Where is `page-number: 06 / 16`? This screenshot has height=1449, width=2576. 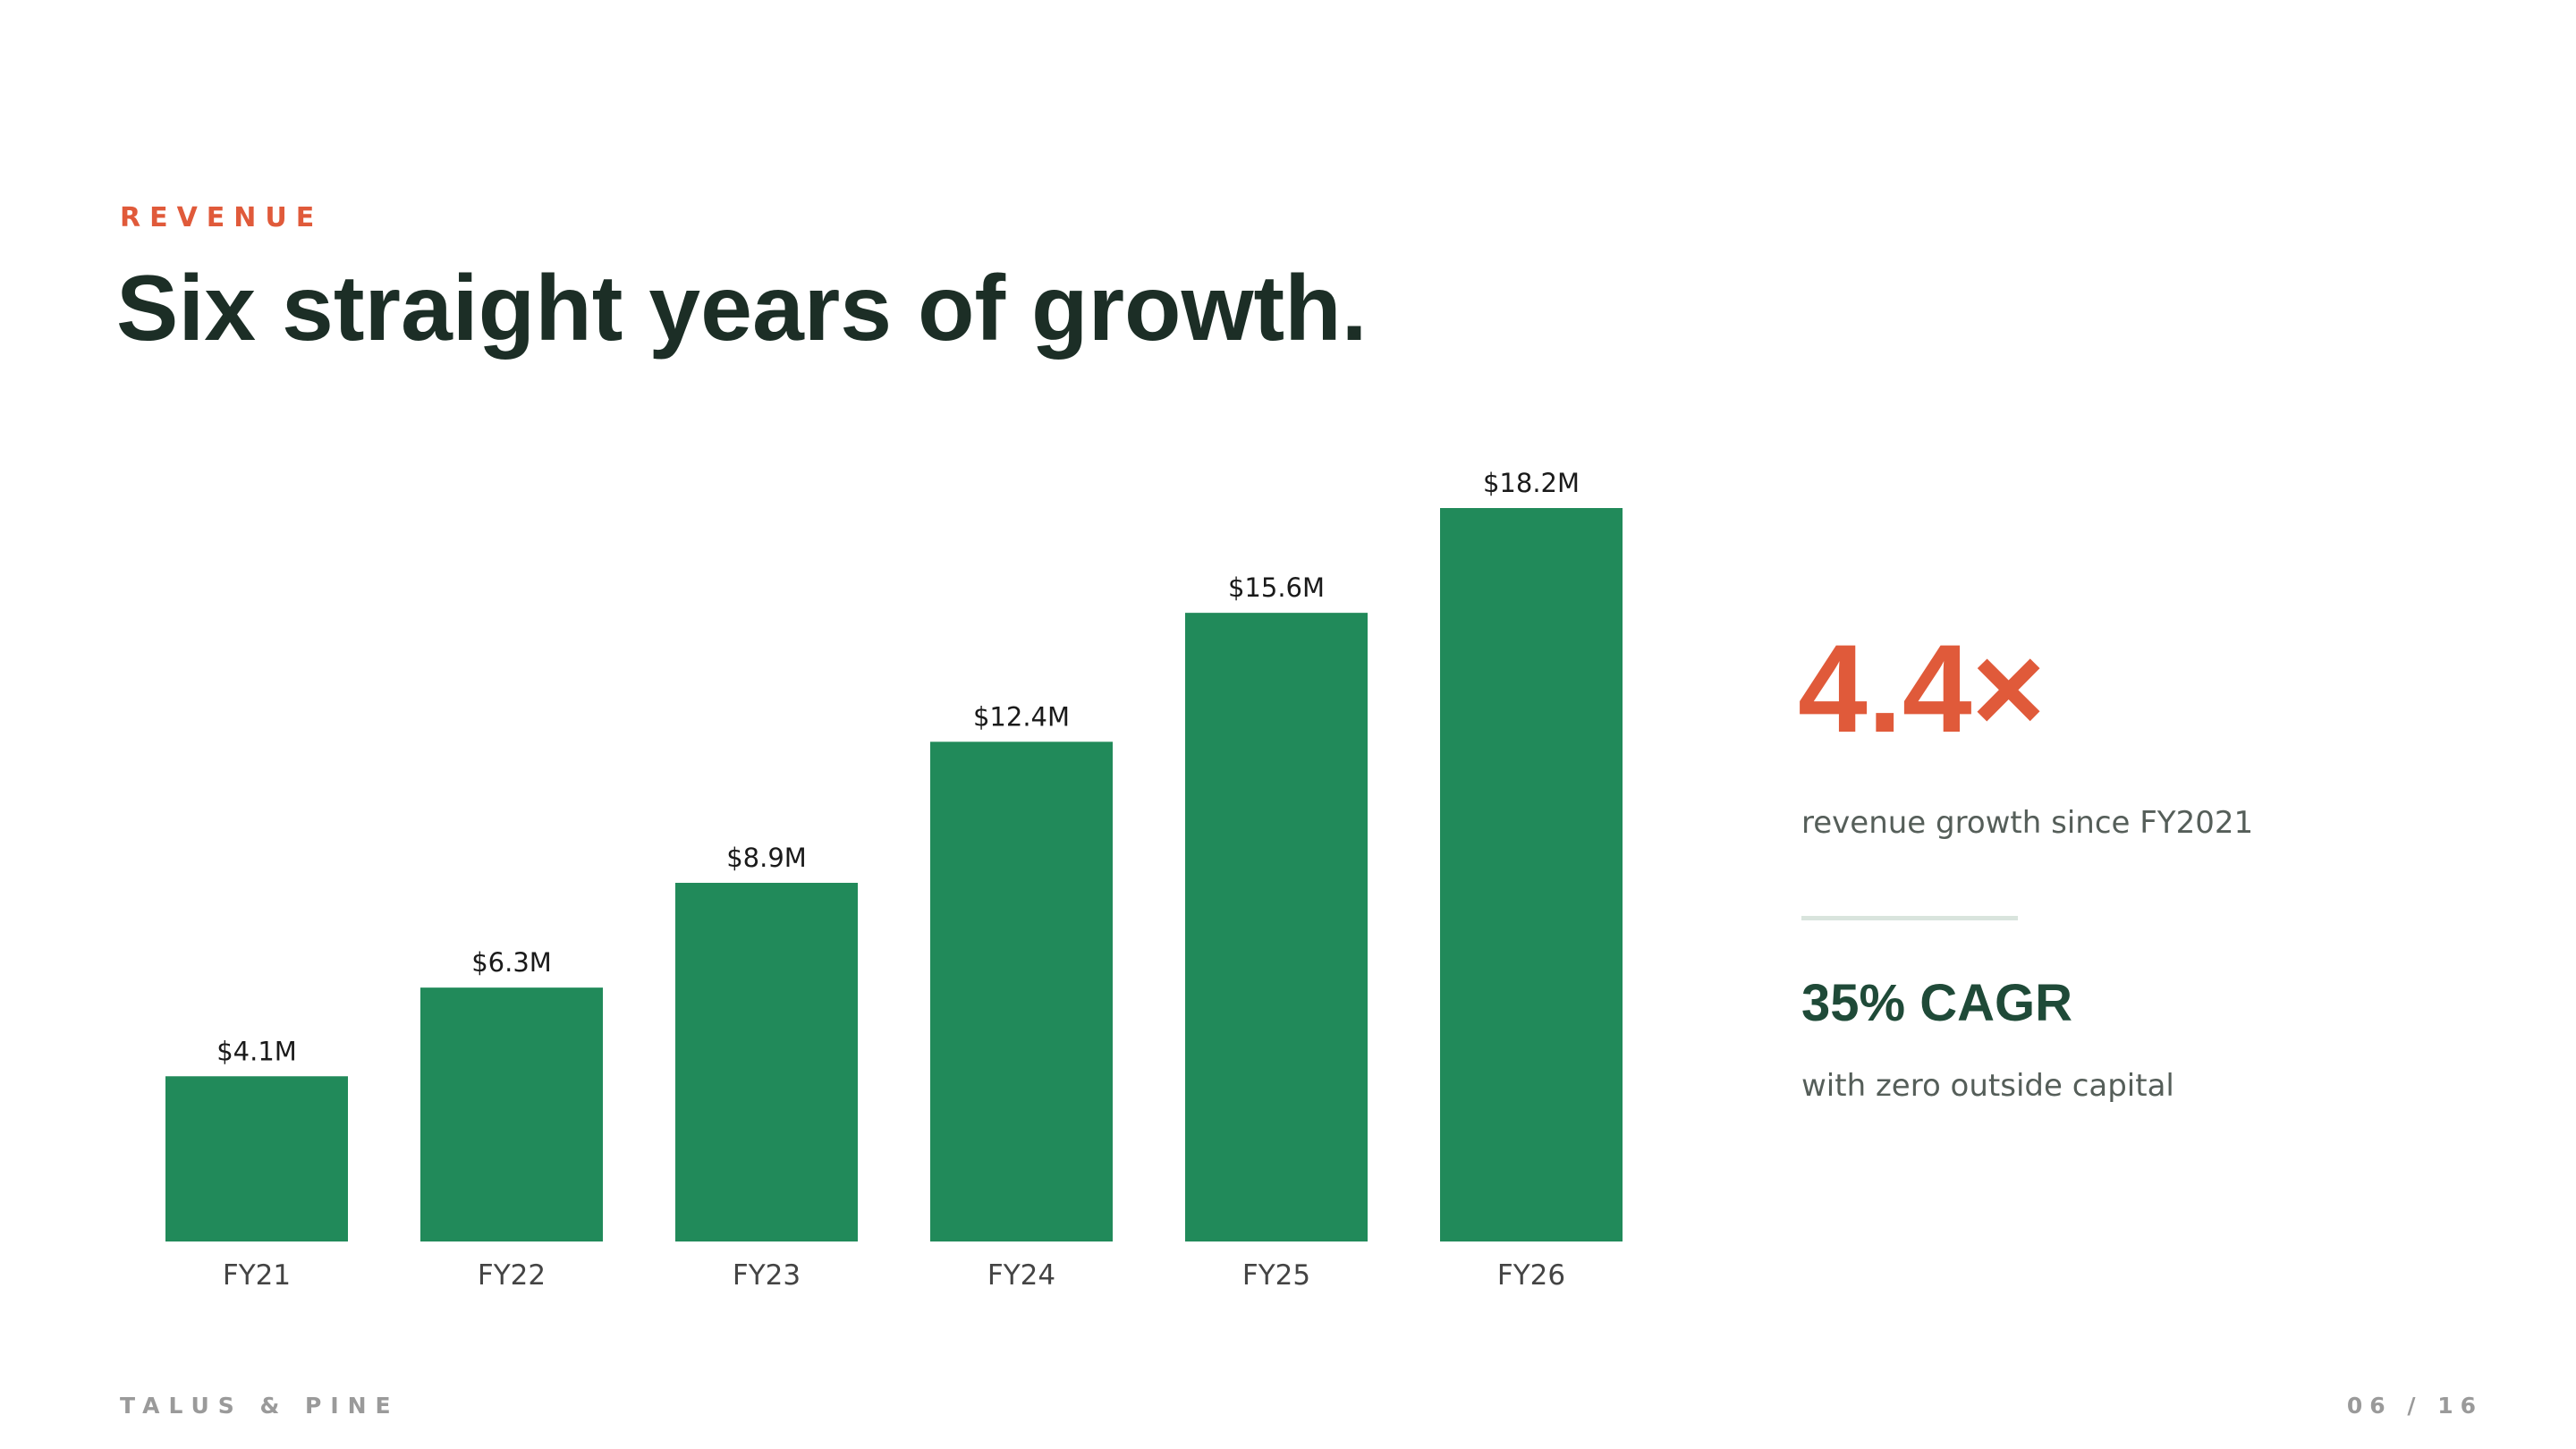
page-number: 06 / 16 is located at coordinates (2414, 1406).